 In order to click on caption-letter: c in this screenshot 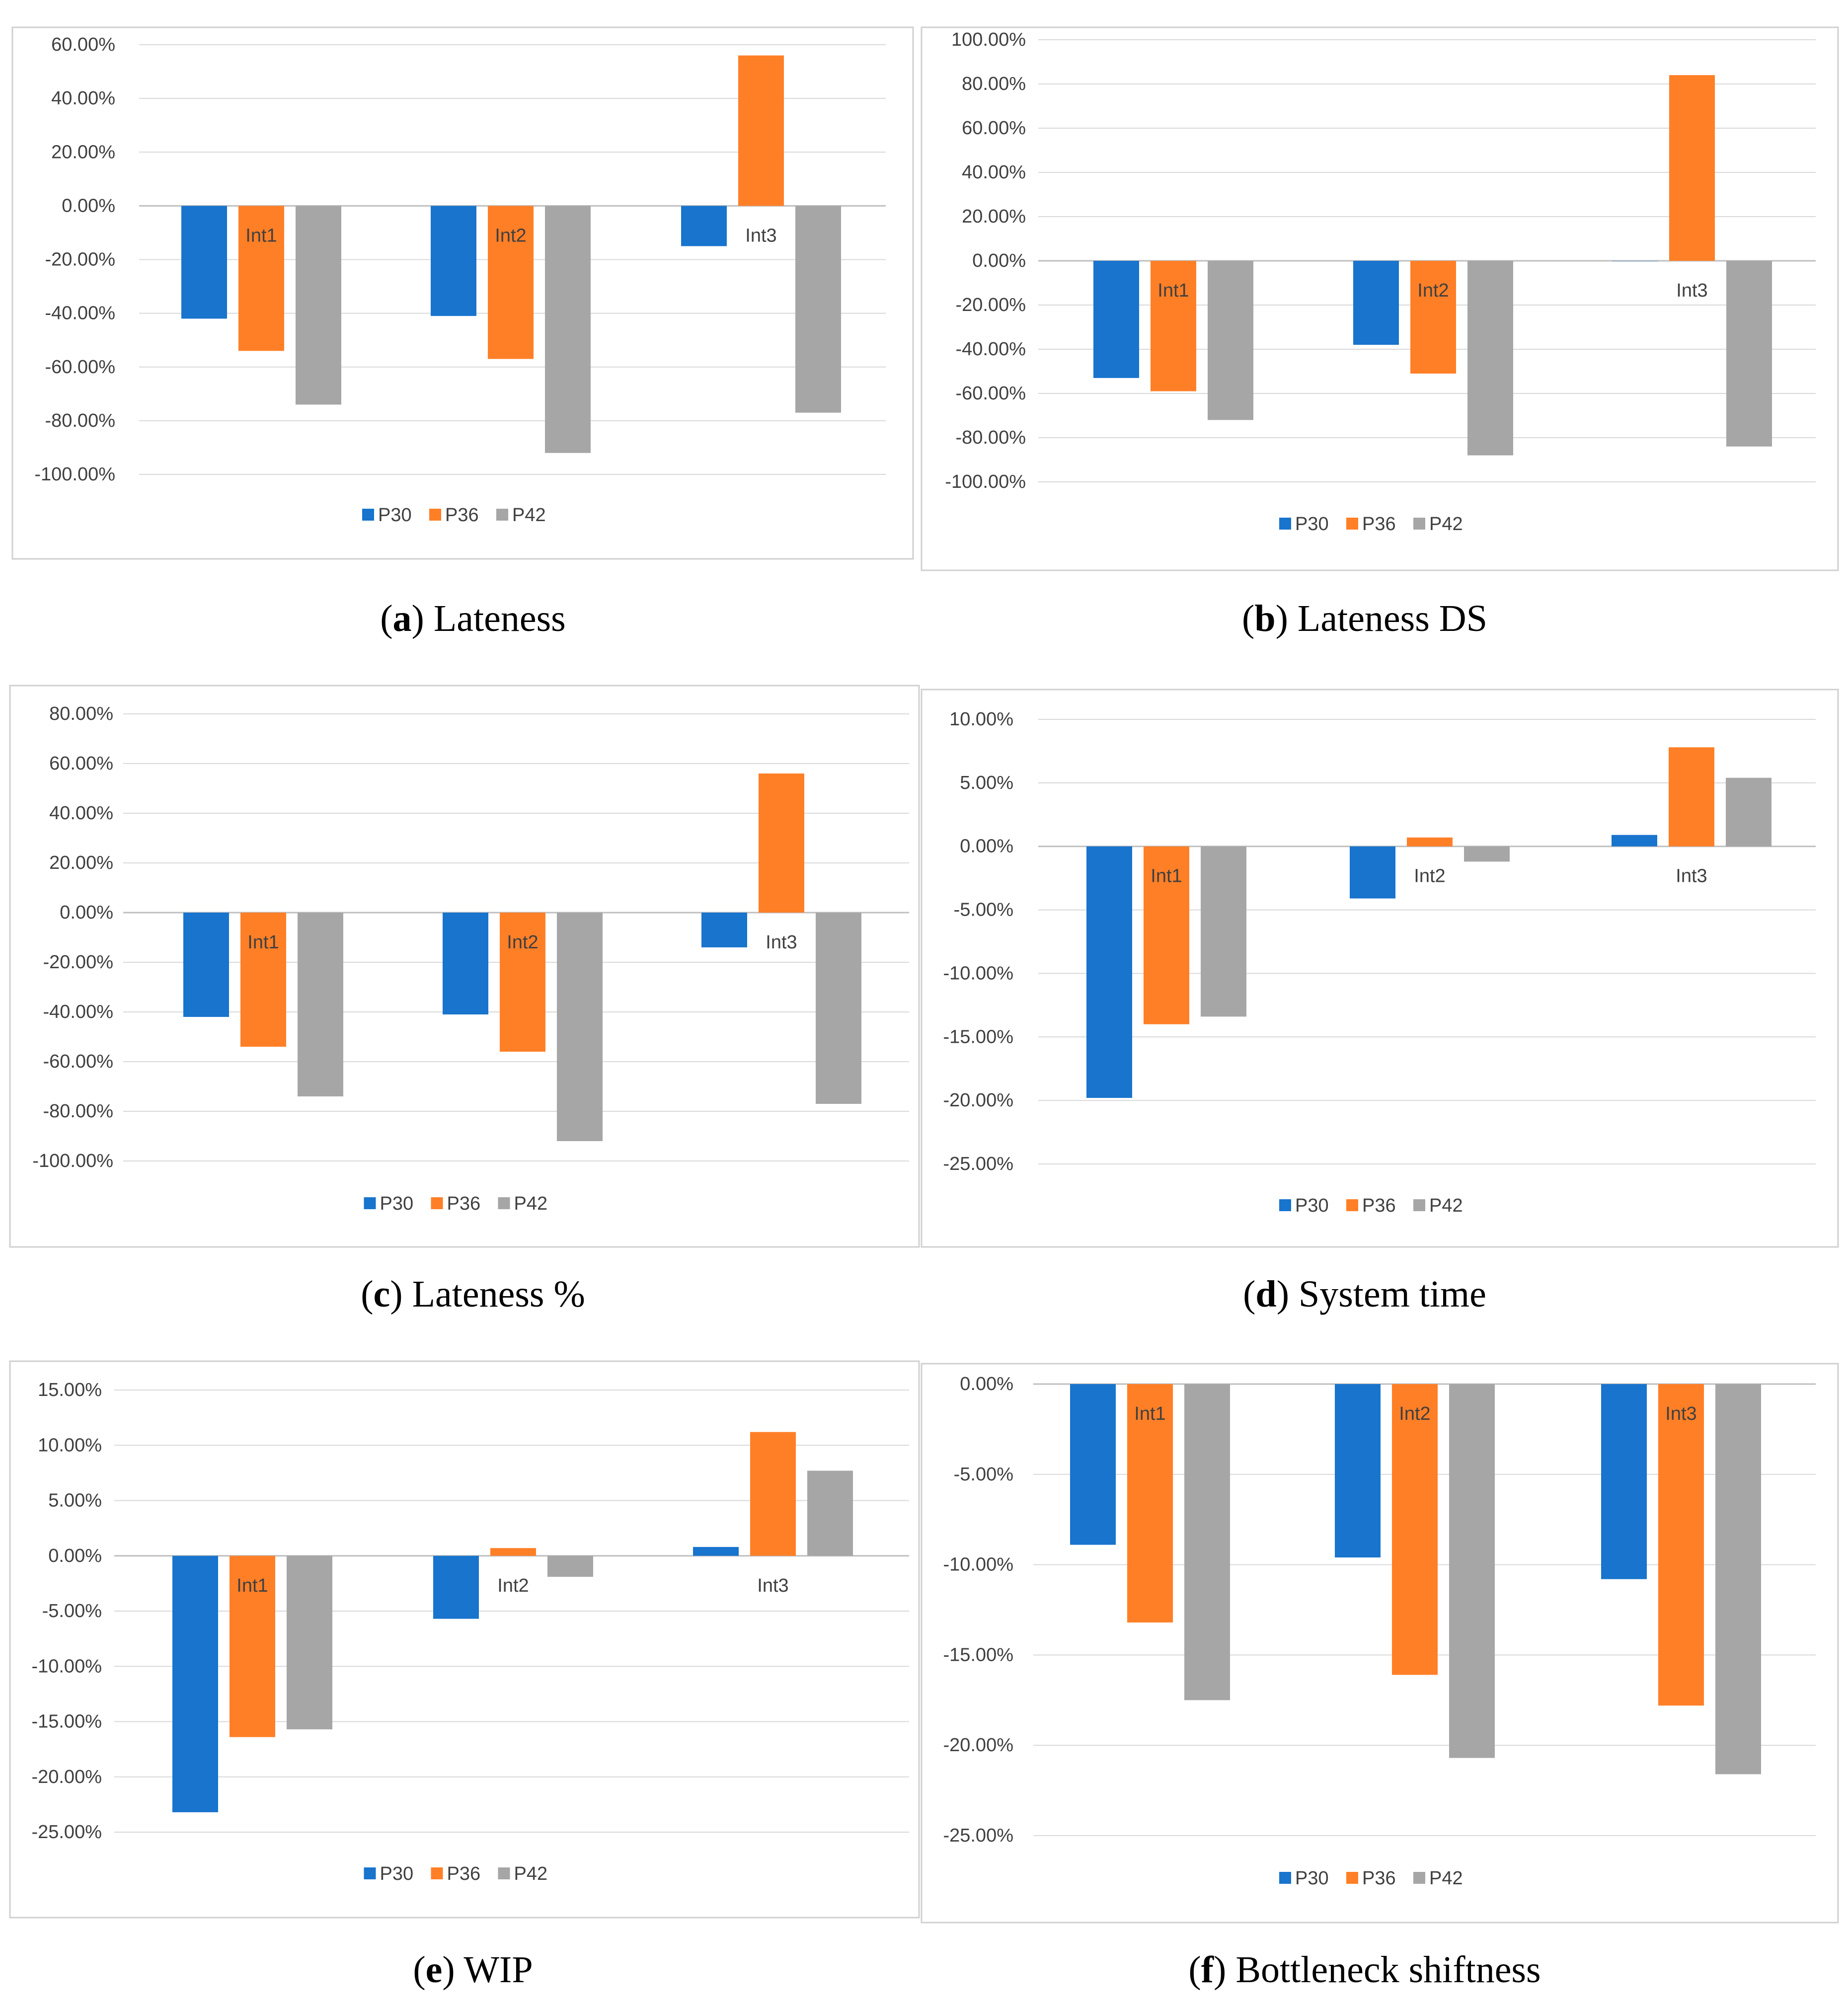, I will do `click(382, 1294)`.